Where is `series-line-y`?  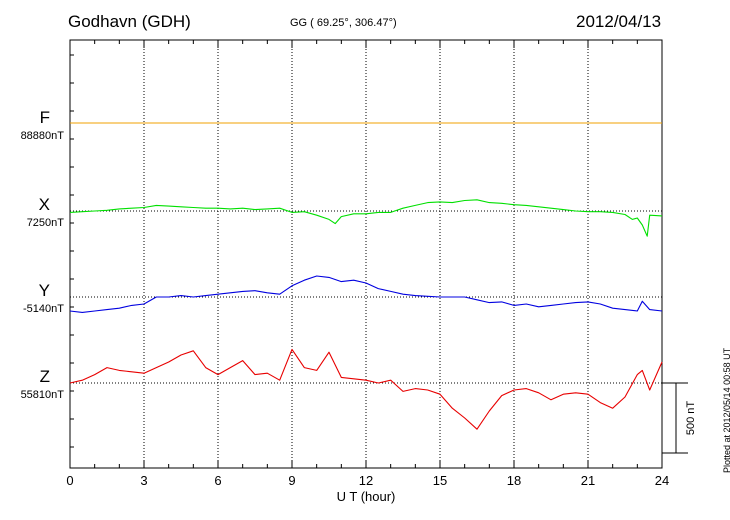
series-line-y is located at coordinates (366, 294).